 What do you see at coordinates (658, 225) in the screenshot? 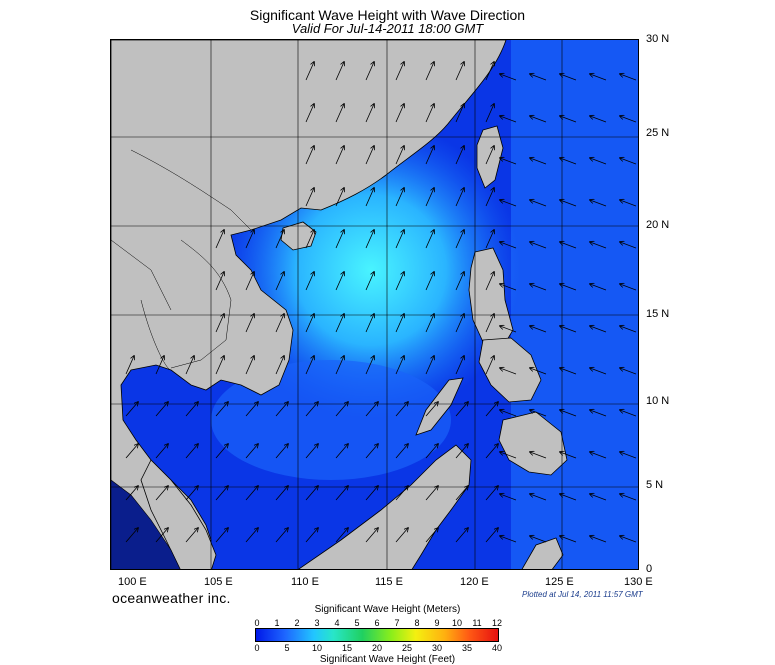
I see `lat-label: 20 N` at bounding box center [658, 225].